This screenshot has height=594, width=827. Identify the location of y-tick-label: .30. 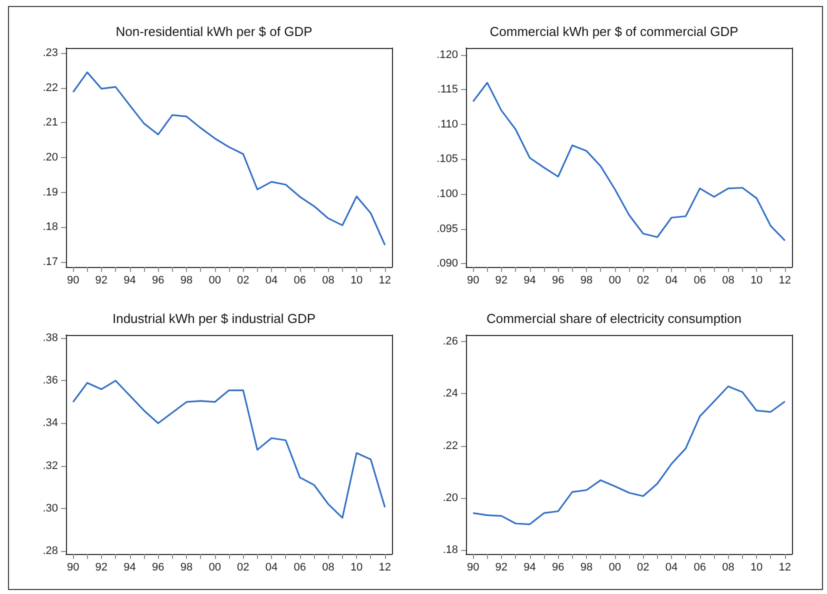
(50, 508).